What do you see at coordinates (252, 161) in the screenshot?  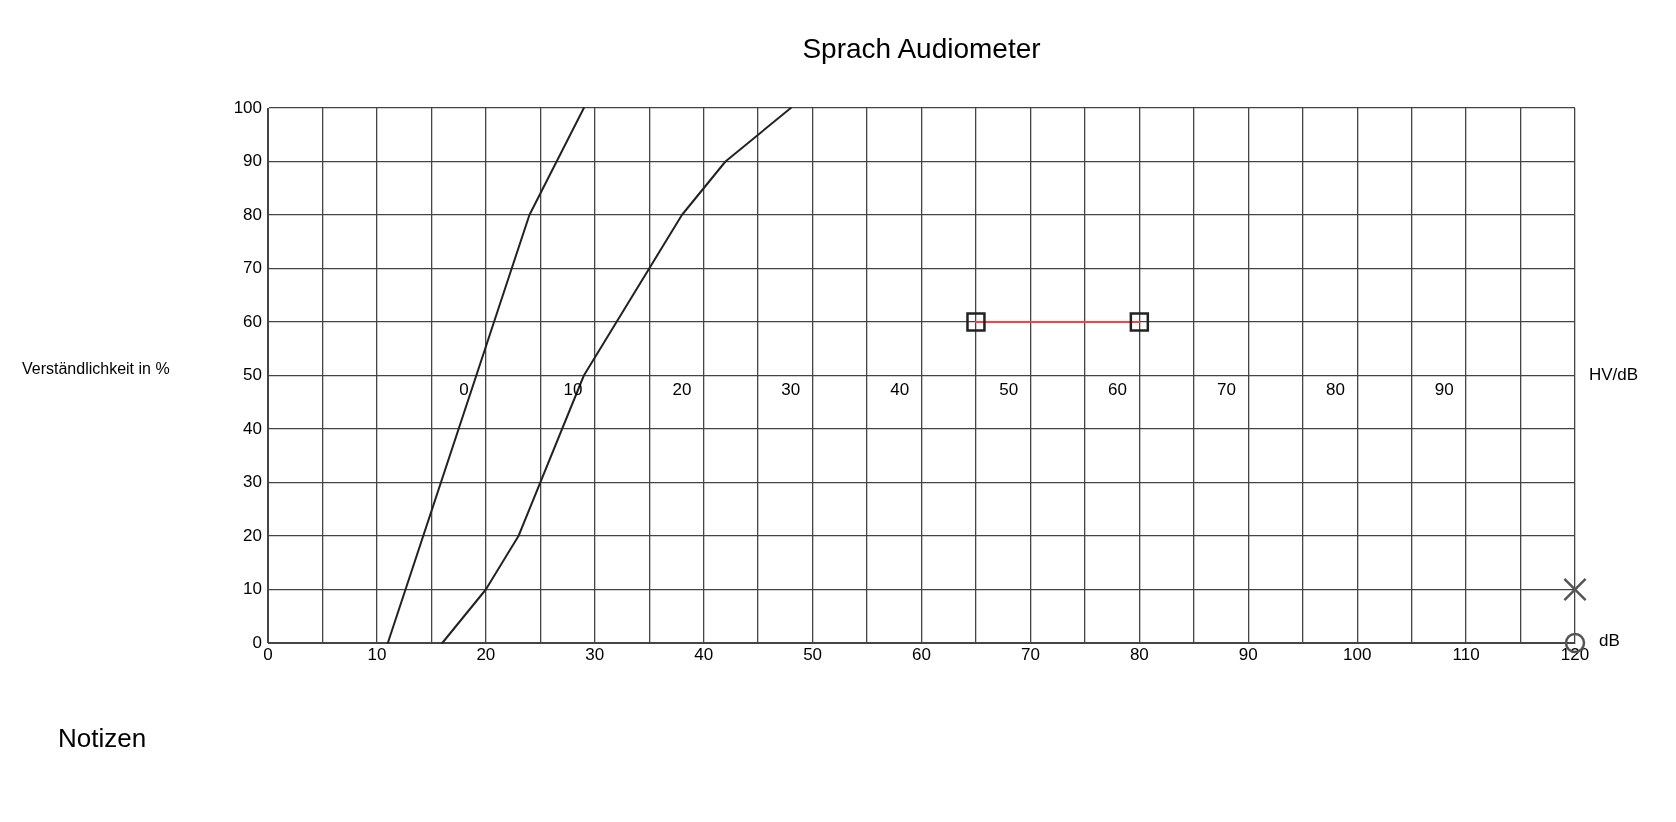 I see `y-tick-label: 90` at bounding box center [252, 161].